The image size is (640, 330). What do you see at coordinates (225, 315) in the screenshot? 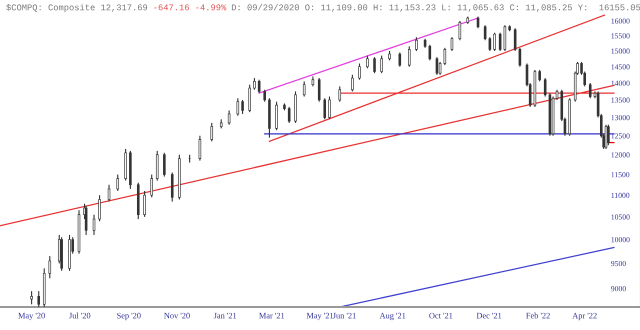
I see `x-tick-label: Jan '21` at bounding box center [225, 315].